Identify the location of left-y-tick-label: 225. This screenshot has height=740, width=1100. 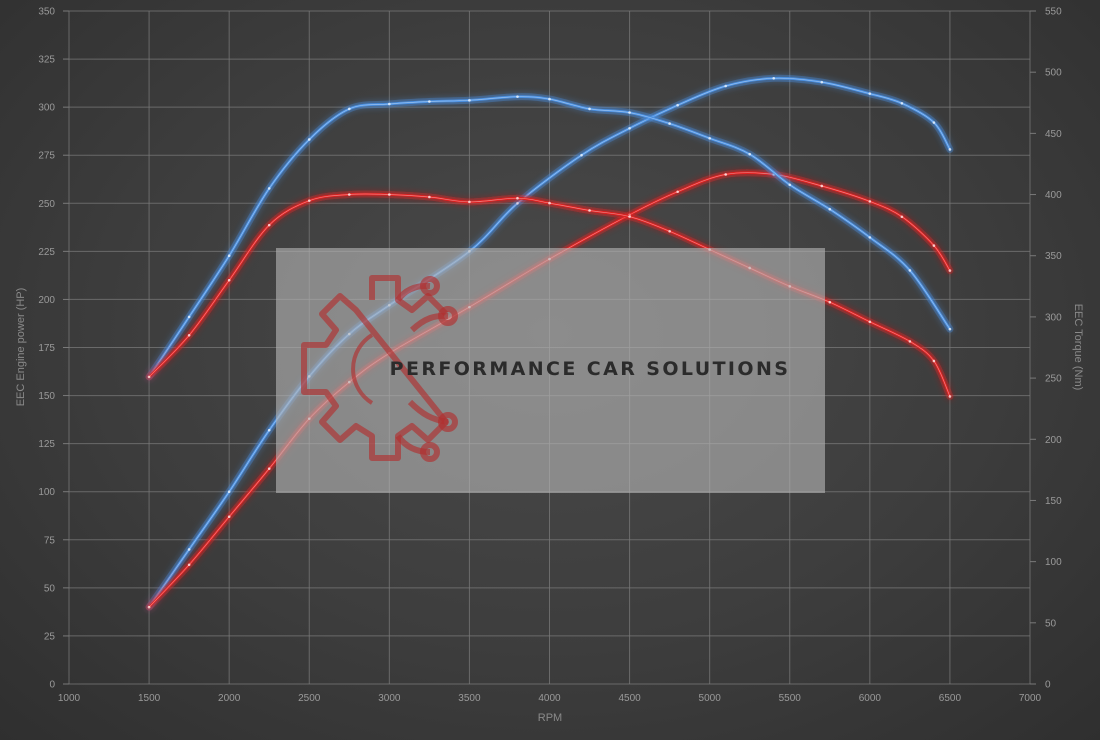
(46, 252).